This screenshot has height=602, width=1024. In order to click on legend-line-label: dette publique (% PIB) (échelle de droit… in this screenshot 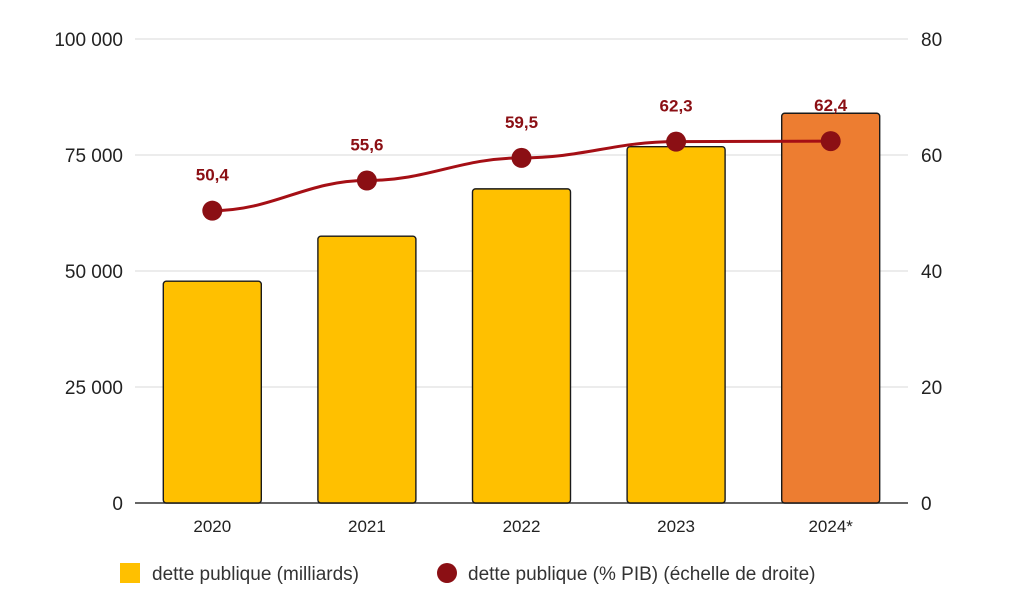, I will do `click(641, 574)`.